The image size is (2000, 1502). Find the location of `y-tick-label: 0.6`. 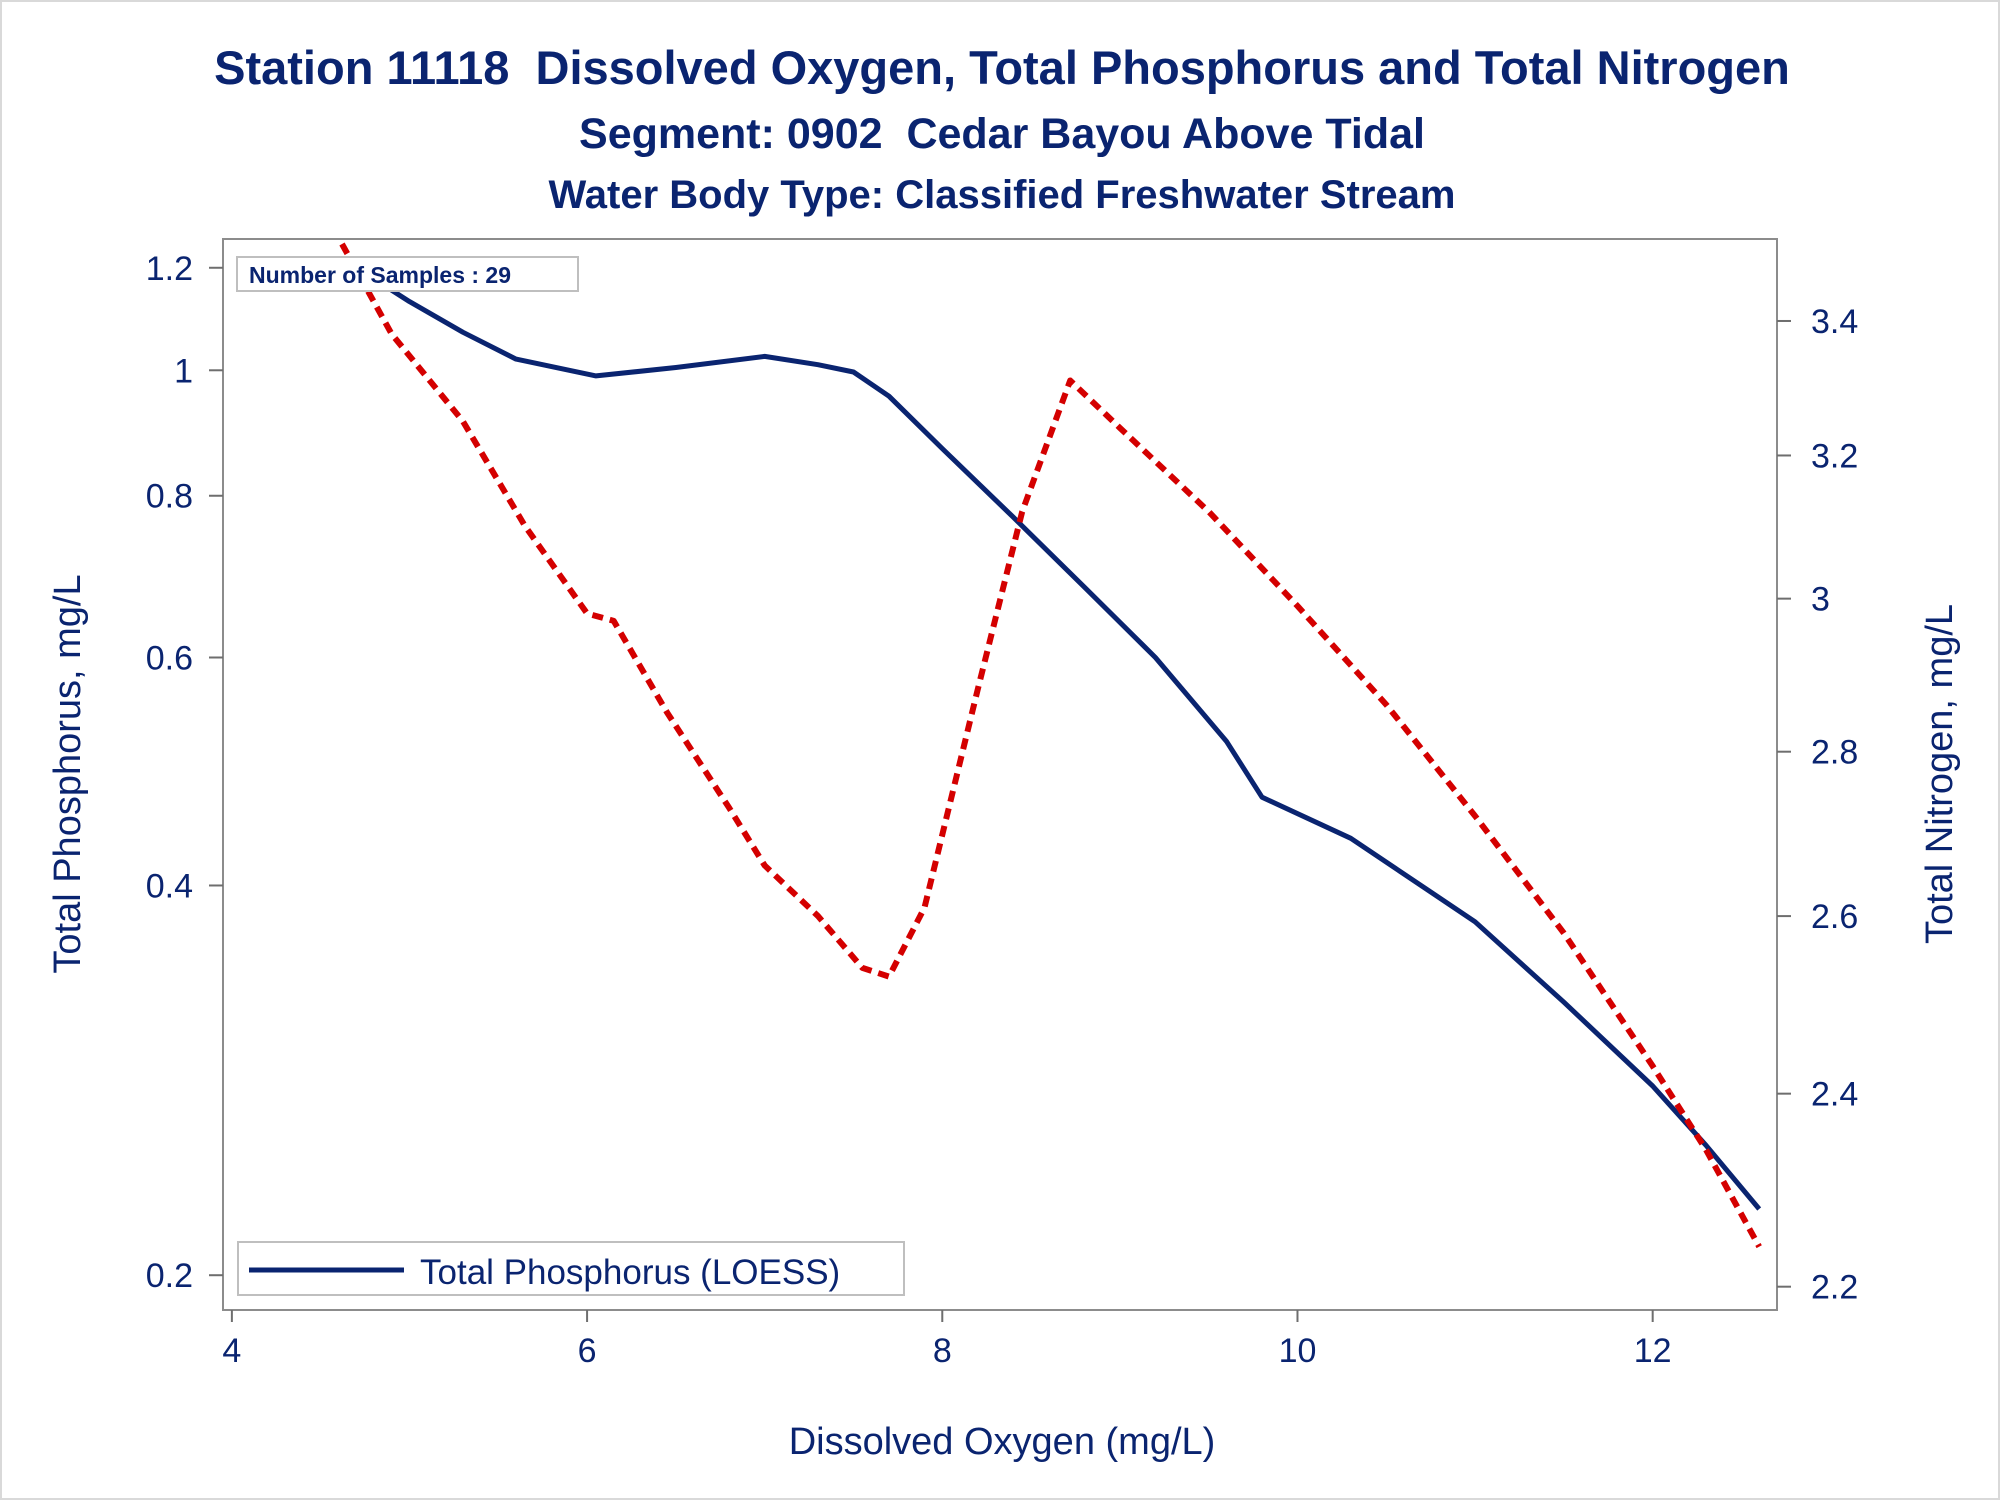

y-tick-label: 0.6 is located at coordinates (169, 659).